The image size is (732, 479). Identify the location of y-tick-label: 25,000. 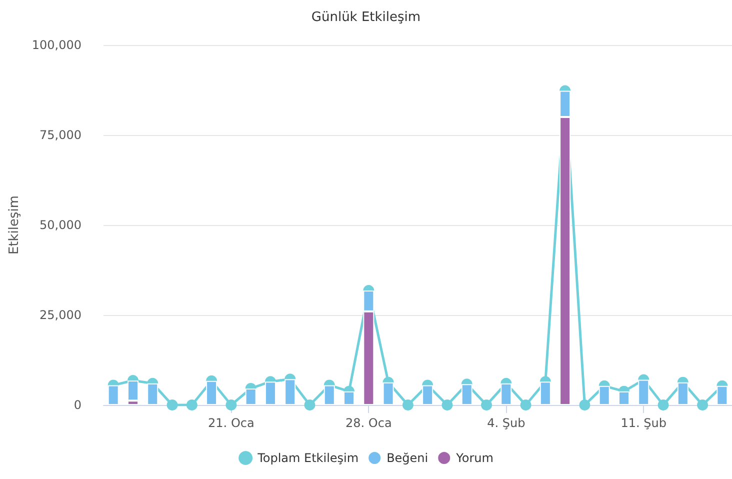
(61, 315).